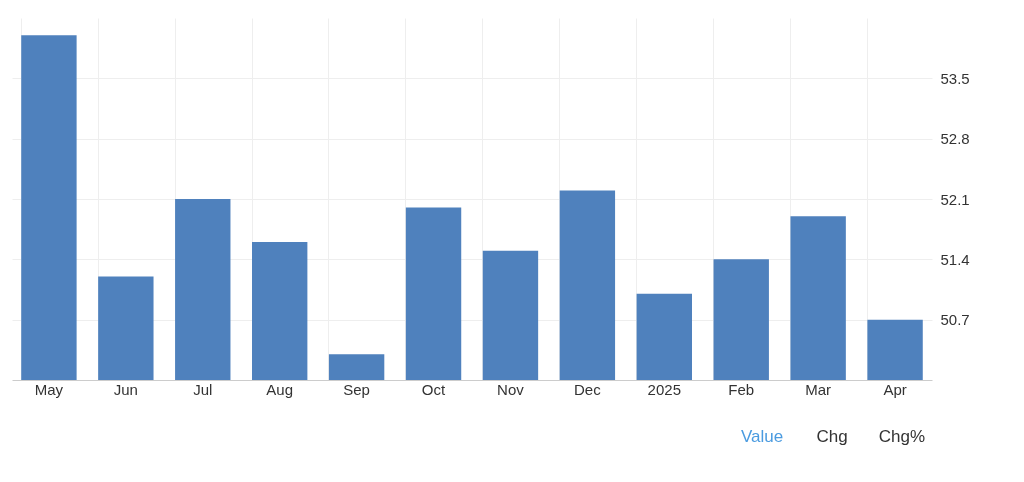  I want to click on y-tick-label: 50.7, so click(955, 320).